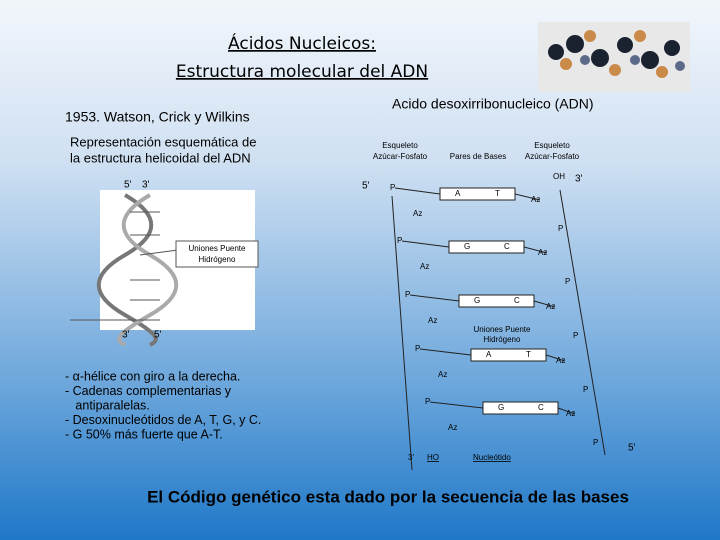  Describe the element at coordinates (302, 43) in the screenshot. I see `title: Ácidos Nucleicos:` at that location.